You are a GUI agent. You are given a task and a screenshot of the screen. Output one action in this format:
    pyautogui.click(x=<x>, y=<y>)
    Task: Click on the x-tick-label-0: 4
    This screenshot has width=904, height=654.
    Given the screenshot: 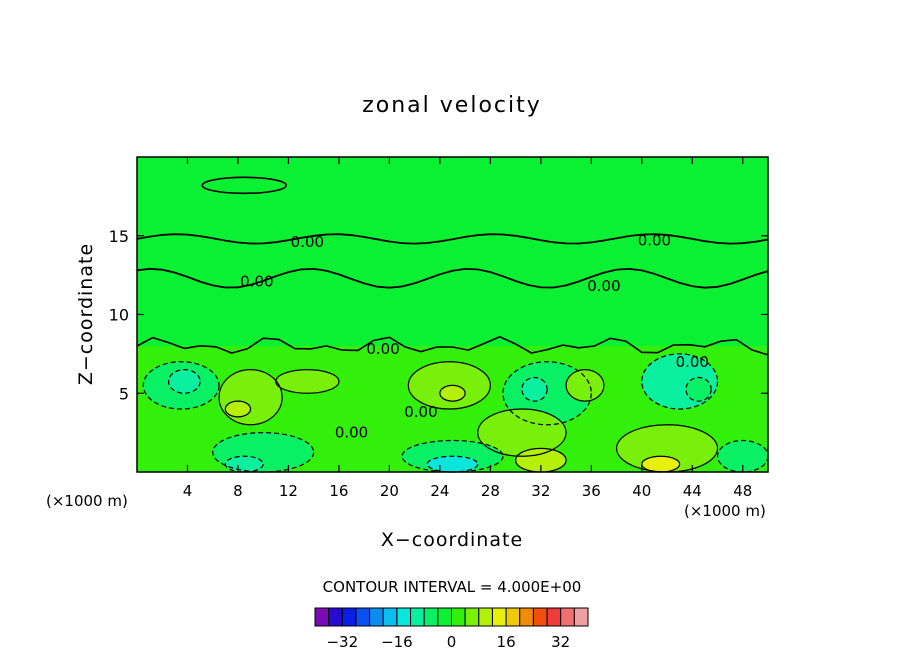 What is the action you would take?
    pyautogui.click(x=188, y=491)
    